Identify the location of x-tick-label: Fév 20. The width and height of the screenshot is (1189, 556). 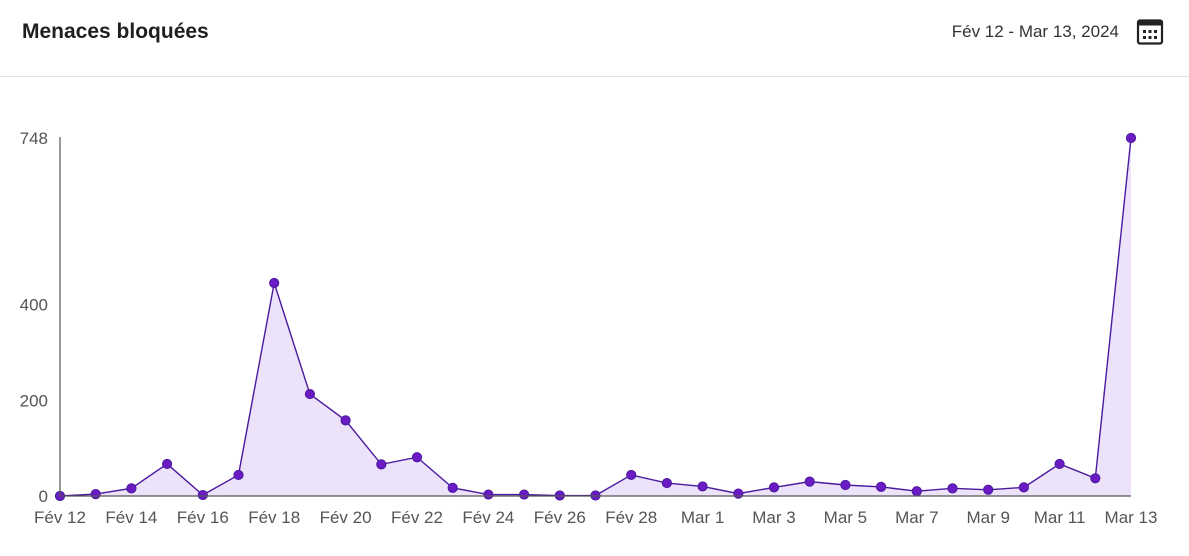
(346, 517).